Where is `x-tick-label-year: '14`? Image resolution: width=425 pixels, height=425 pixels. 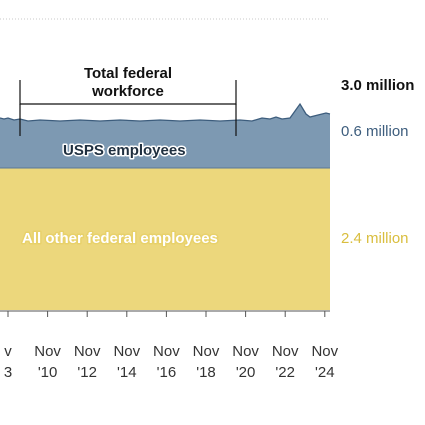 x-tick-label-year: '14 is located at coordinates (127, 372).